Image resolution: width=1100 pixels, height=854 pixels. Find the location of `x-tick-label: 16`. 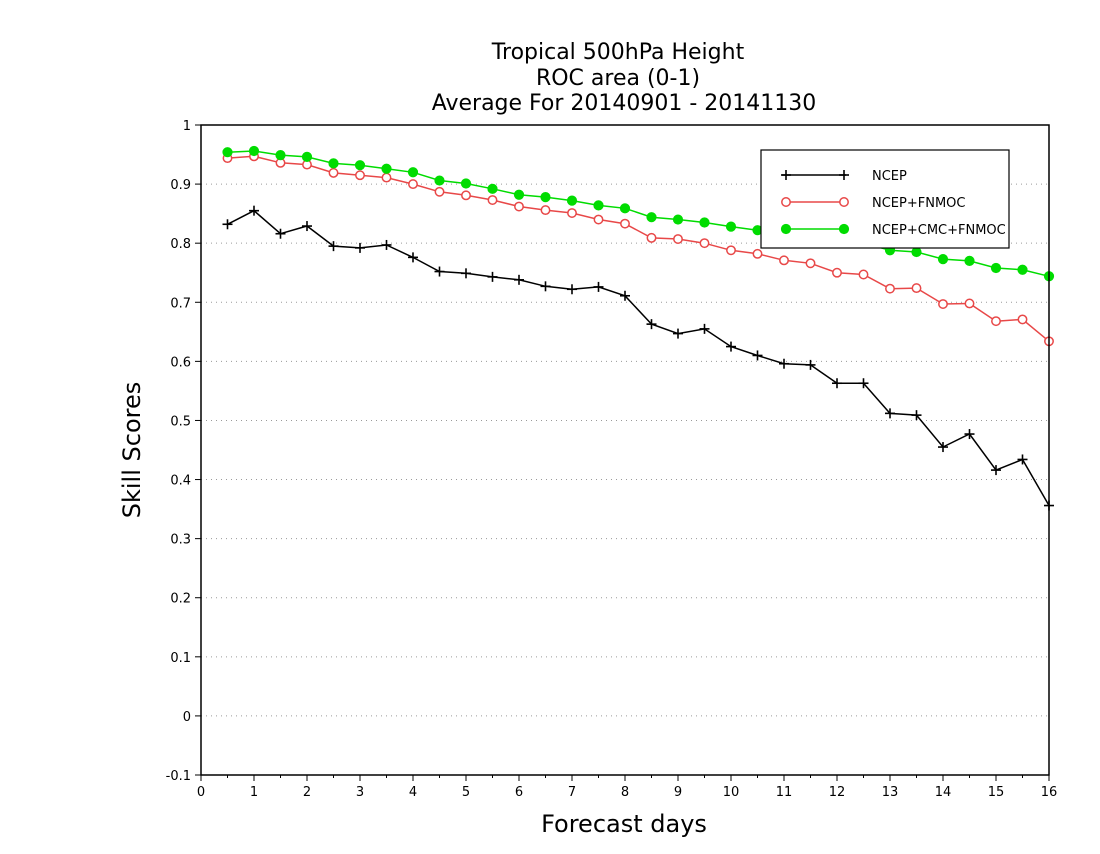

x-tick-label: 16 is located at coordinates (1049, 792).